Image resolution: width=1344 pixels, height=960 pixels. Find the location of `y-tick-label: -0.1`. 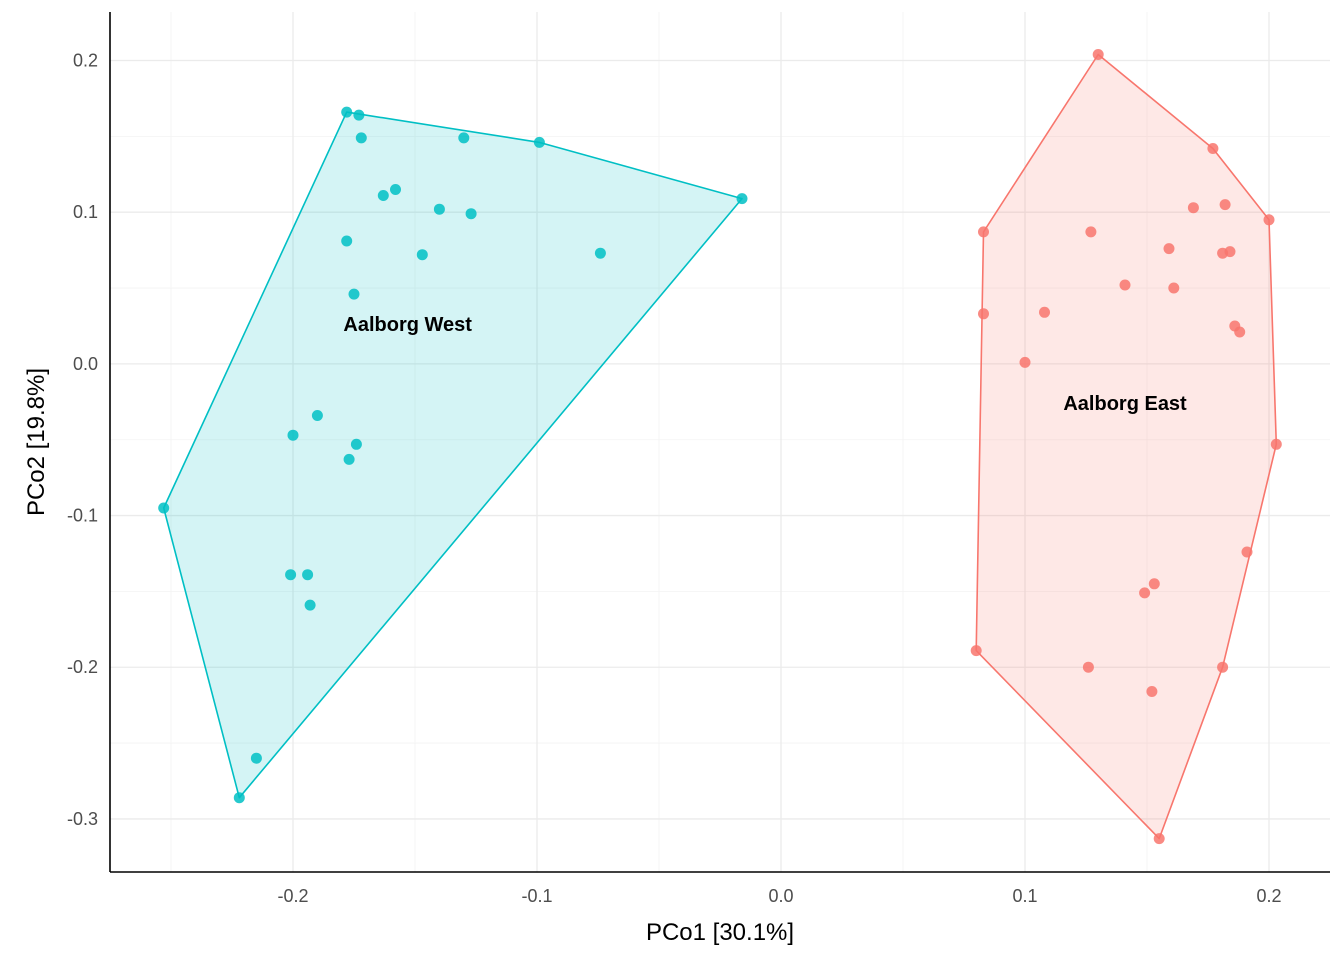

y-tick-label: -0.1 is located at coordinates (82, 516).